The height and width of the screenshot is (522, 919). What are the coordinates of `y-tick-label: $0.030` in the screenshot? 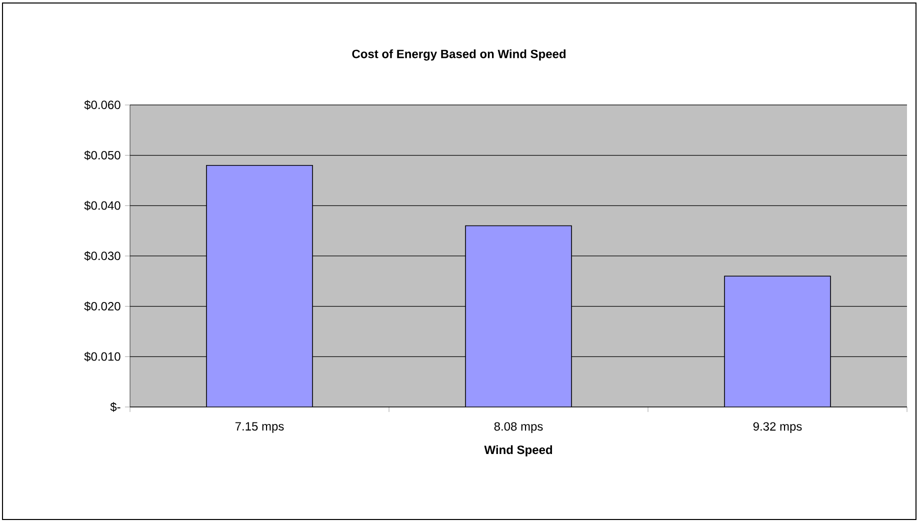 It's located at (102, 256).